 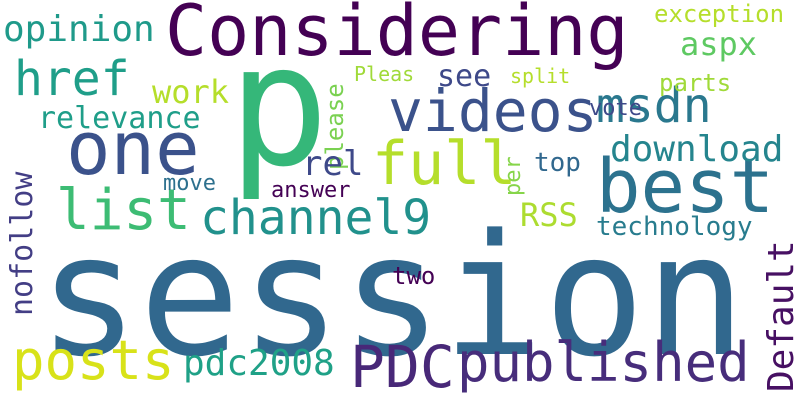 What do you see at coordinates (93, 360) in the screenshot?
I see `word-posts: posts` at bounding box center [93, 360].